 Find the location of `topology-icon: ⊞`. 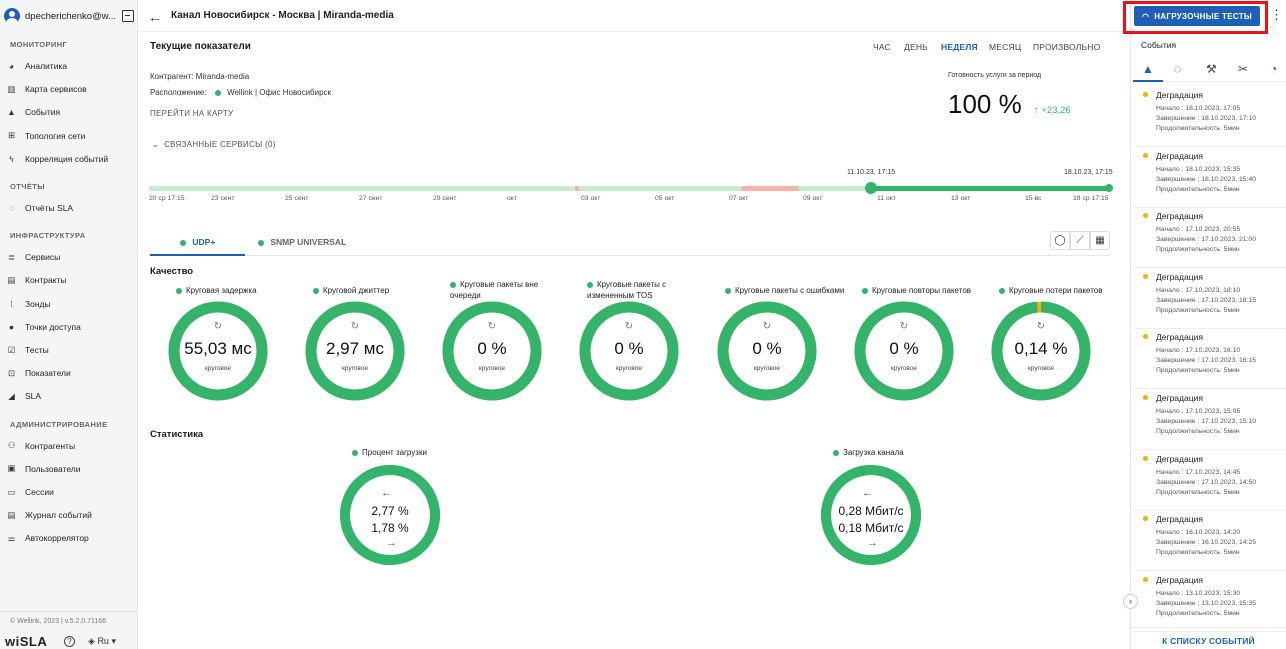

topology-icon: ⊞ is located at coordinates (11, 135).